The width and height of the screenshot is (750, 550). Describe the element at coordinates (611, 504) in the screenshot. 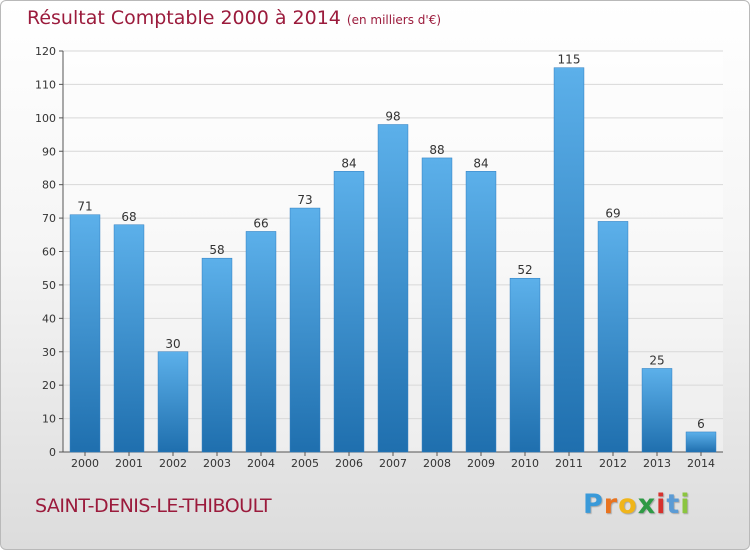

I see `logo-letter: r` at that location.